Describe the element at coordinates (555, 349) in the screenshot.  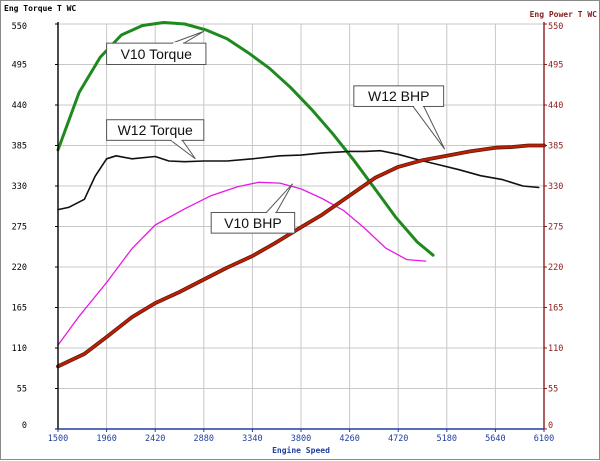
I see `y-right-tick-label: 110` at that location.